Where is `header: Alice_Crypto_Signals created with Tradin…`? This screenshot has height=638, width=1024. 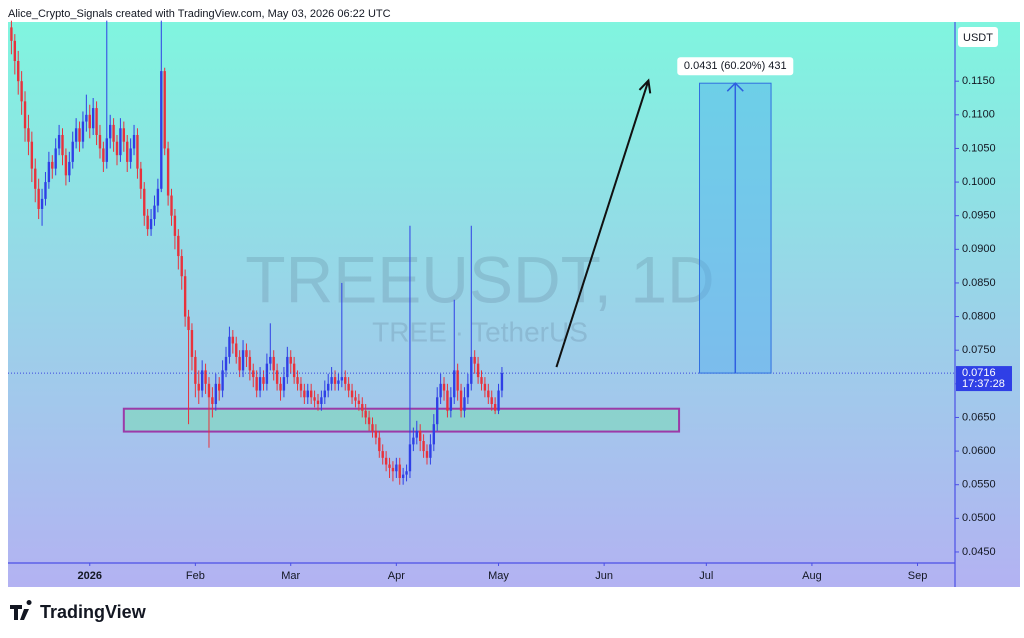
header: Alice_Crypto_Signals created with Tradin… is located at coordinates (199, 14).